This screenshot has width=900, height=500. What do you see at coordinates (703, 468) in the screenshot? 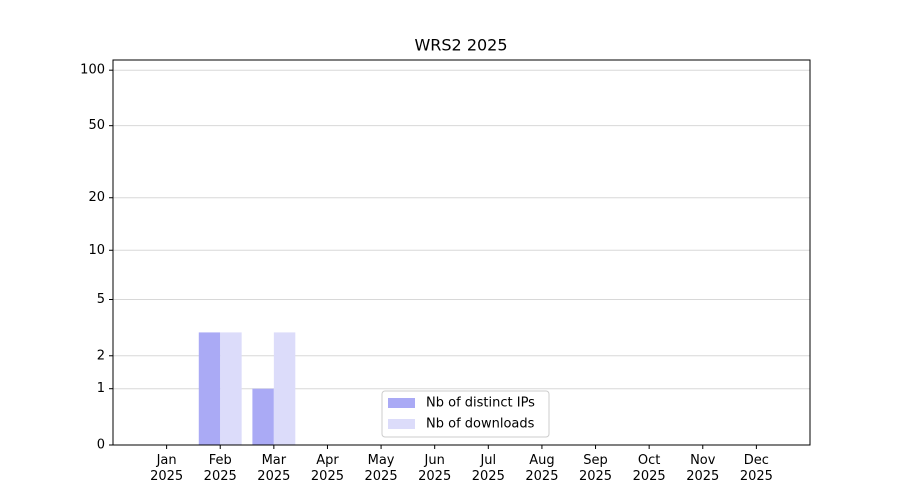
I see `x-tick-label: Nov 2025` at bounding box center [703, 468].